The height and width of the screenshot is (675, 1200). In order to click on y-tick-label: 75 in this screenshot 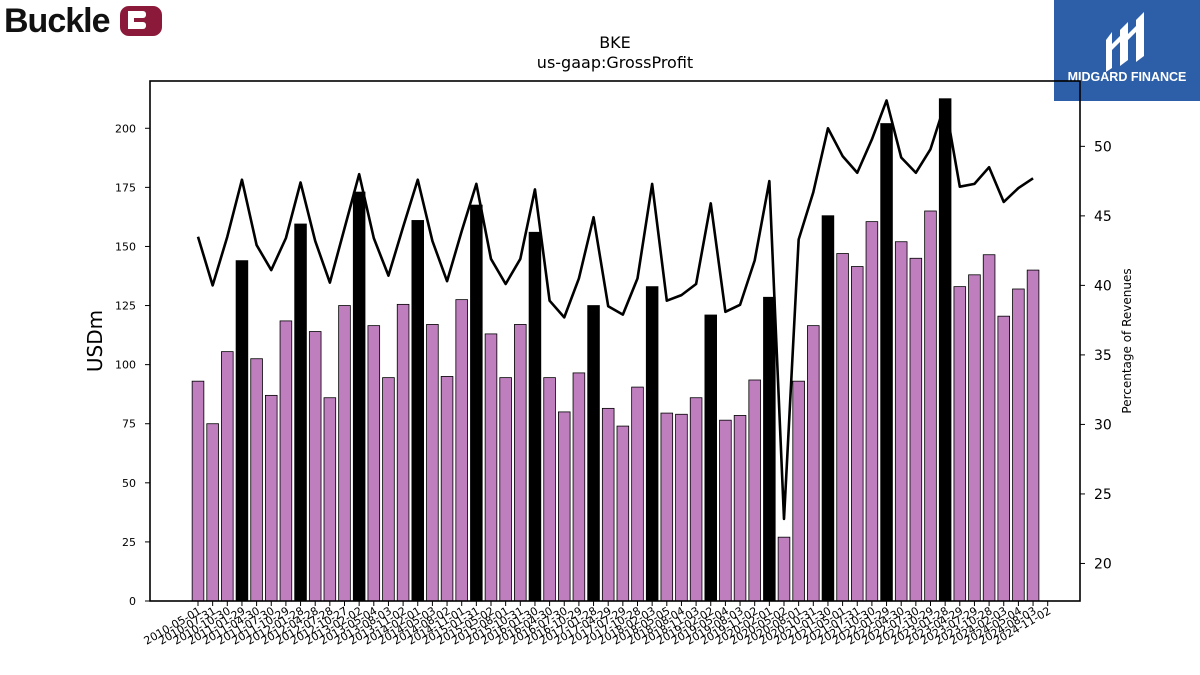, I will do `click(129, 424)`.